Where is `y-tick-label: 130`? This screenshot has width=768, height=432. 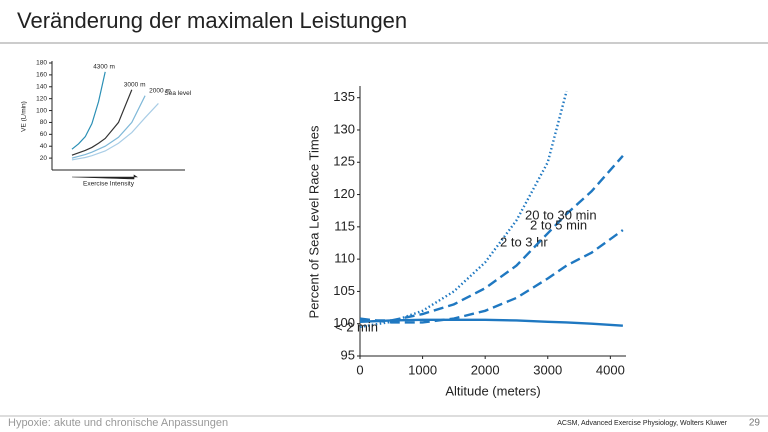 y-tick-label: 130 is located at coordinates (344, 128).